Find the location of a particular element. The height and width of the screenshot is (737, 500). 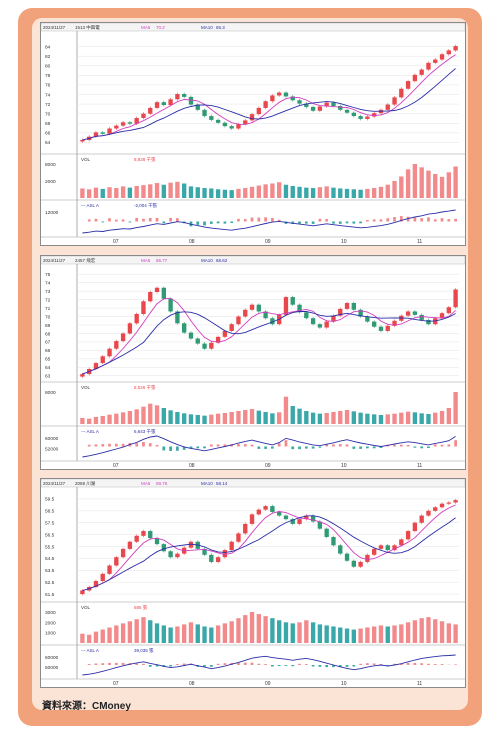

volume-tick-label: 8000 is located at coordinates (50, 393).